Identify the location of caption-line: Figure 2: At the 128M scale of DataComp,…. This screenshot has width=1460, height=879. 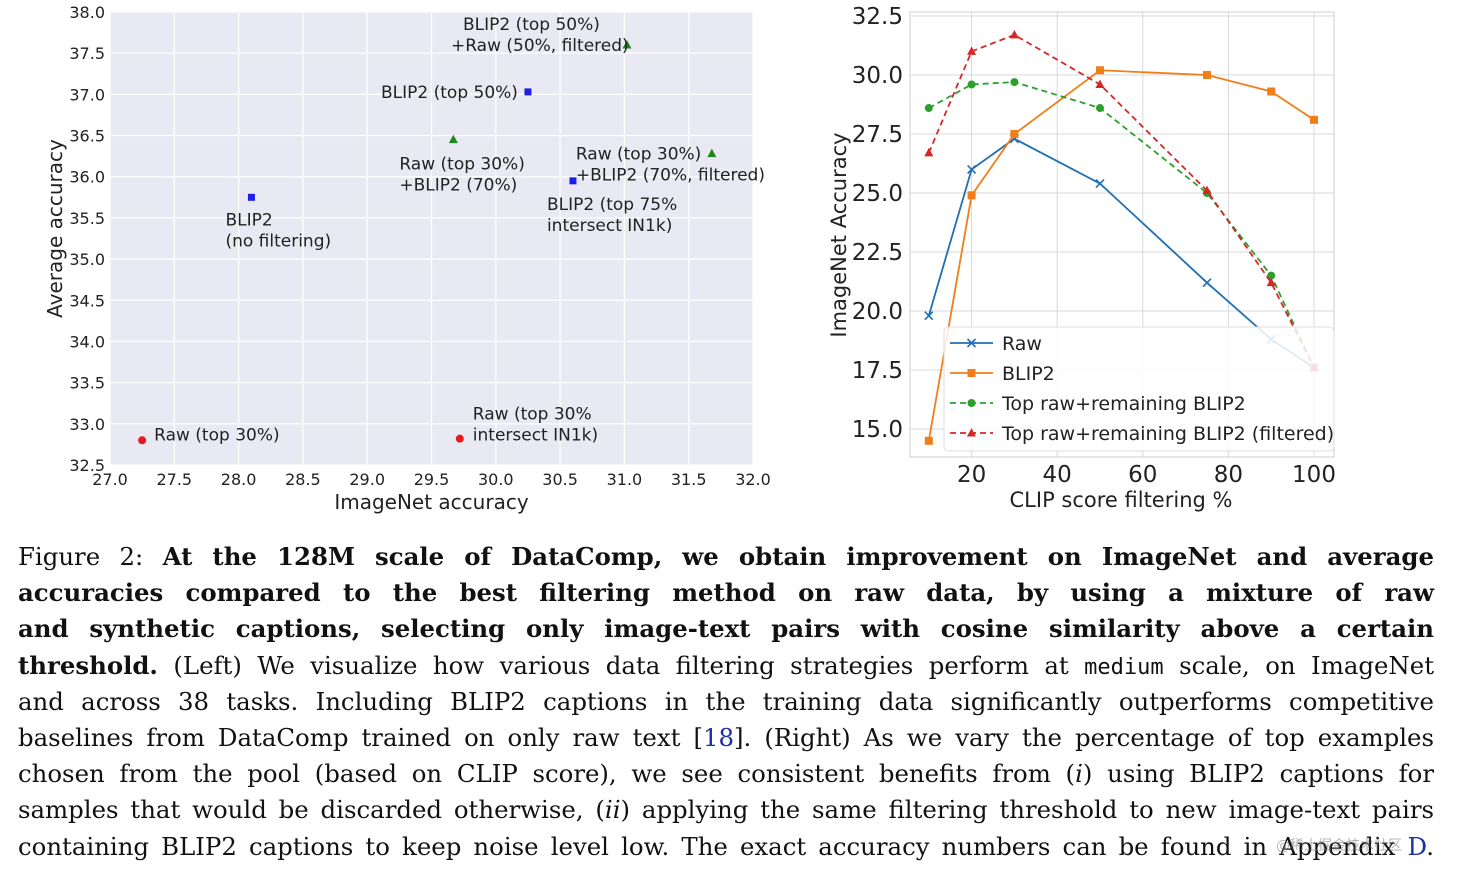
(726, 557).